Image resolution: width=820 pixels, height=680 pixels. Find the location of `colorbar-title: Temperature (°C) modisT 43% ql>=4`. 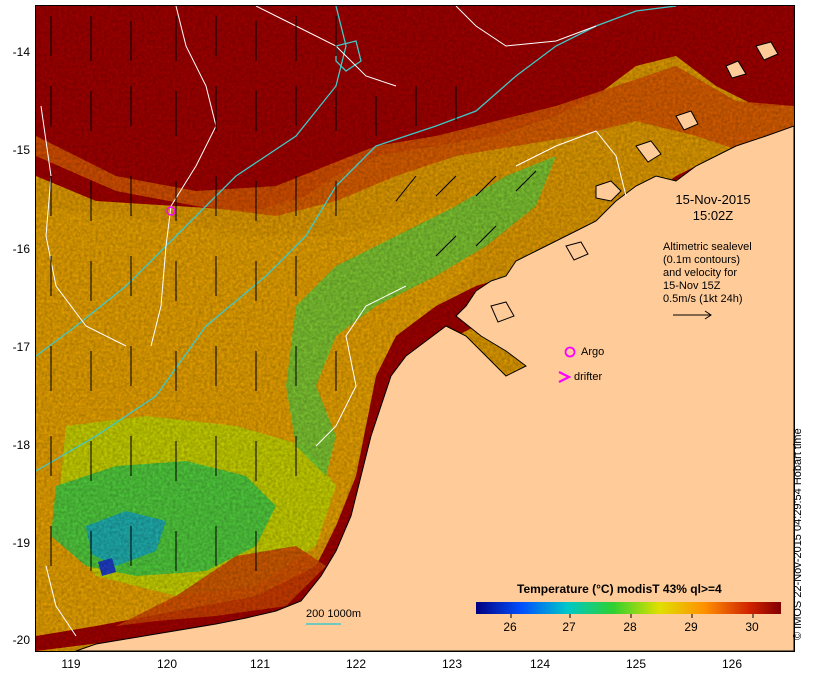

colorbar-title: Temperature (°C) modisT 43% ql>=4 is located at coordinates (619, 589).